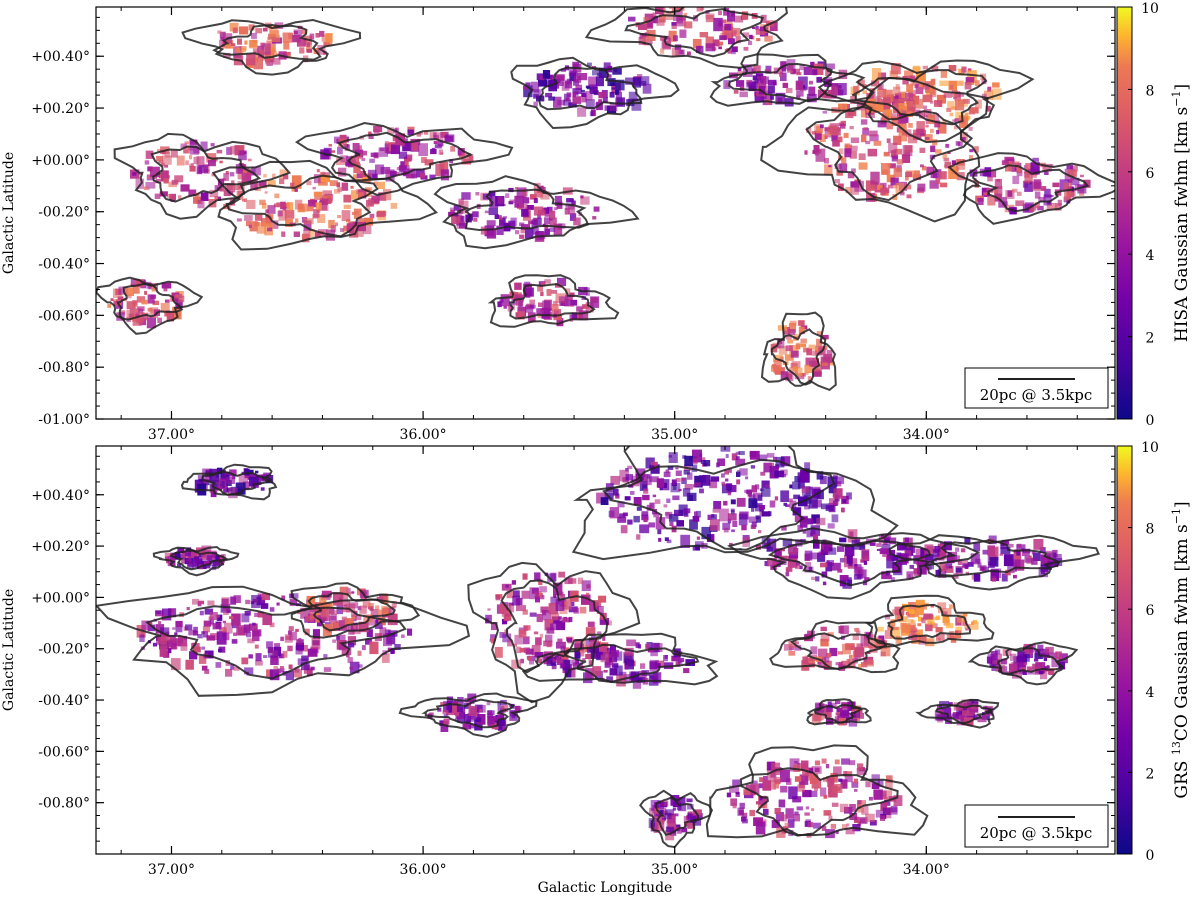  I want to click on top-colorbar-tick-label: 4, so click(1150, 256).